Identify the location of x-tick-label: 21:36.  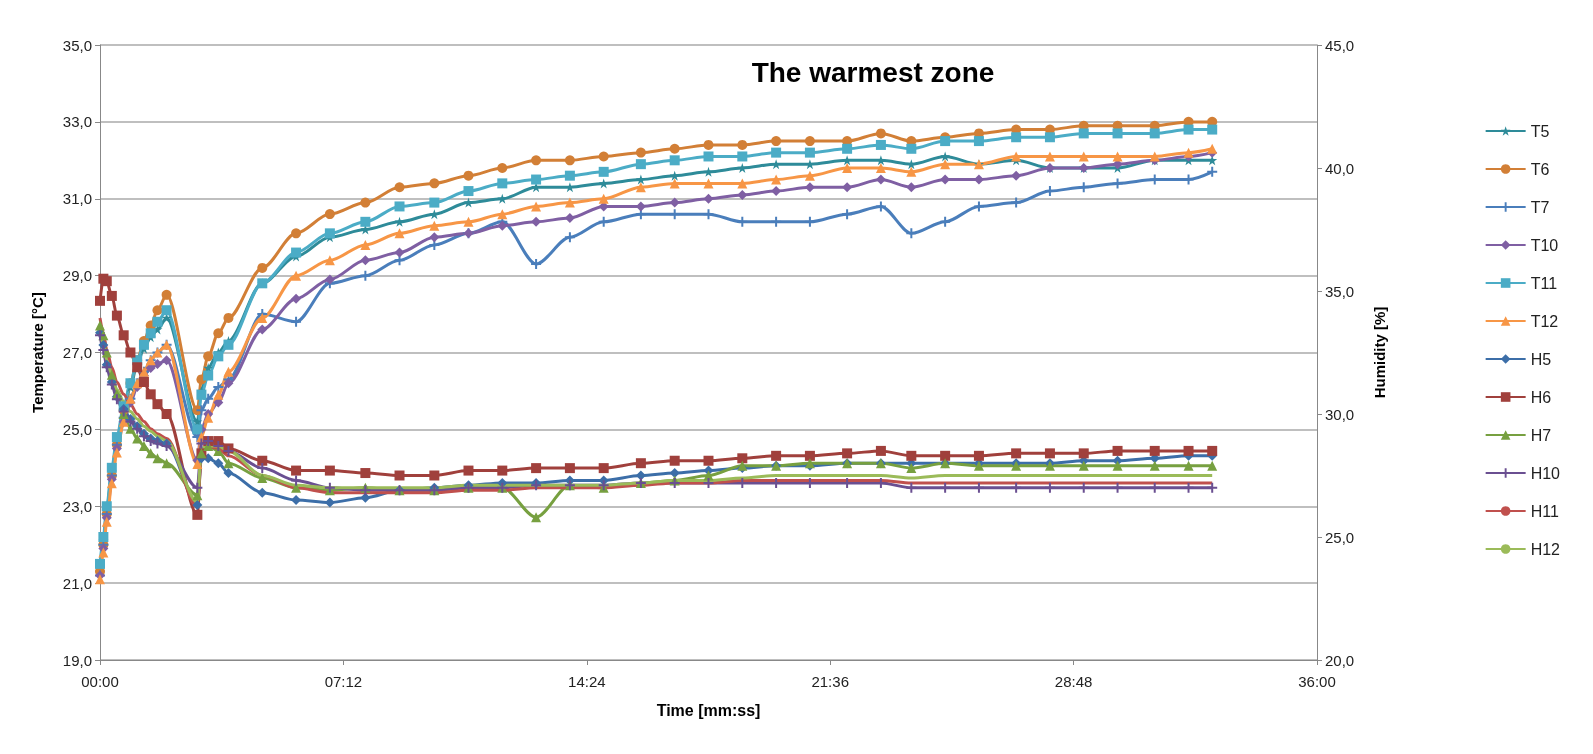
(830, 681).